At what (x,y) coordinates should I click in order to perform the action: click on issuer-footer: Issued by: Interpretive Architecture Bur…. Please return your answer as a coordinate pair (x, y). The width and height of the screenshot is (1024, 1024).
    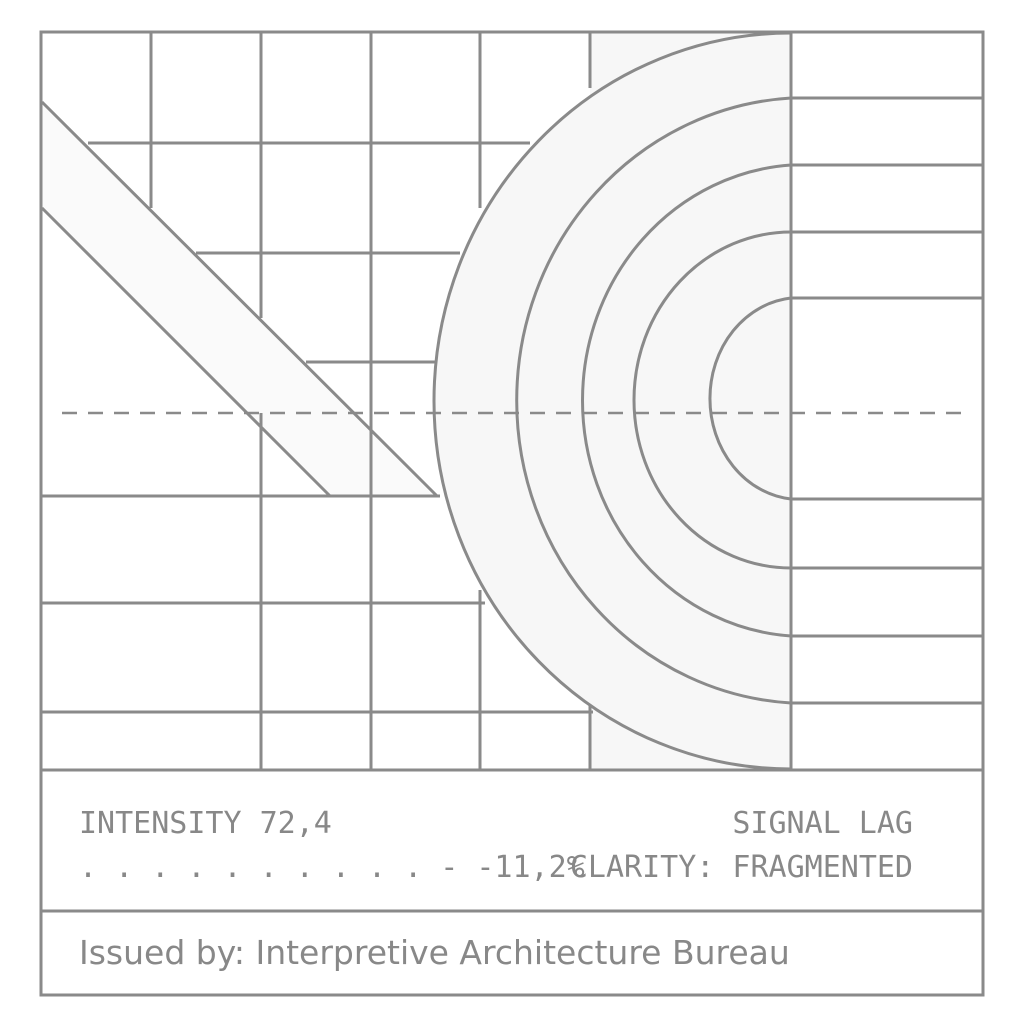
    Looking at the image, I should click on (434, 952).